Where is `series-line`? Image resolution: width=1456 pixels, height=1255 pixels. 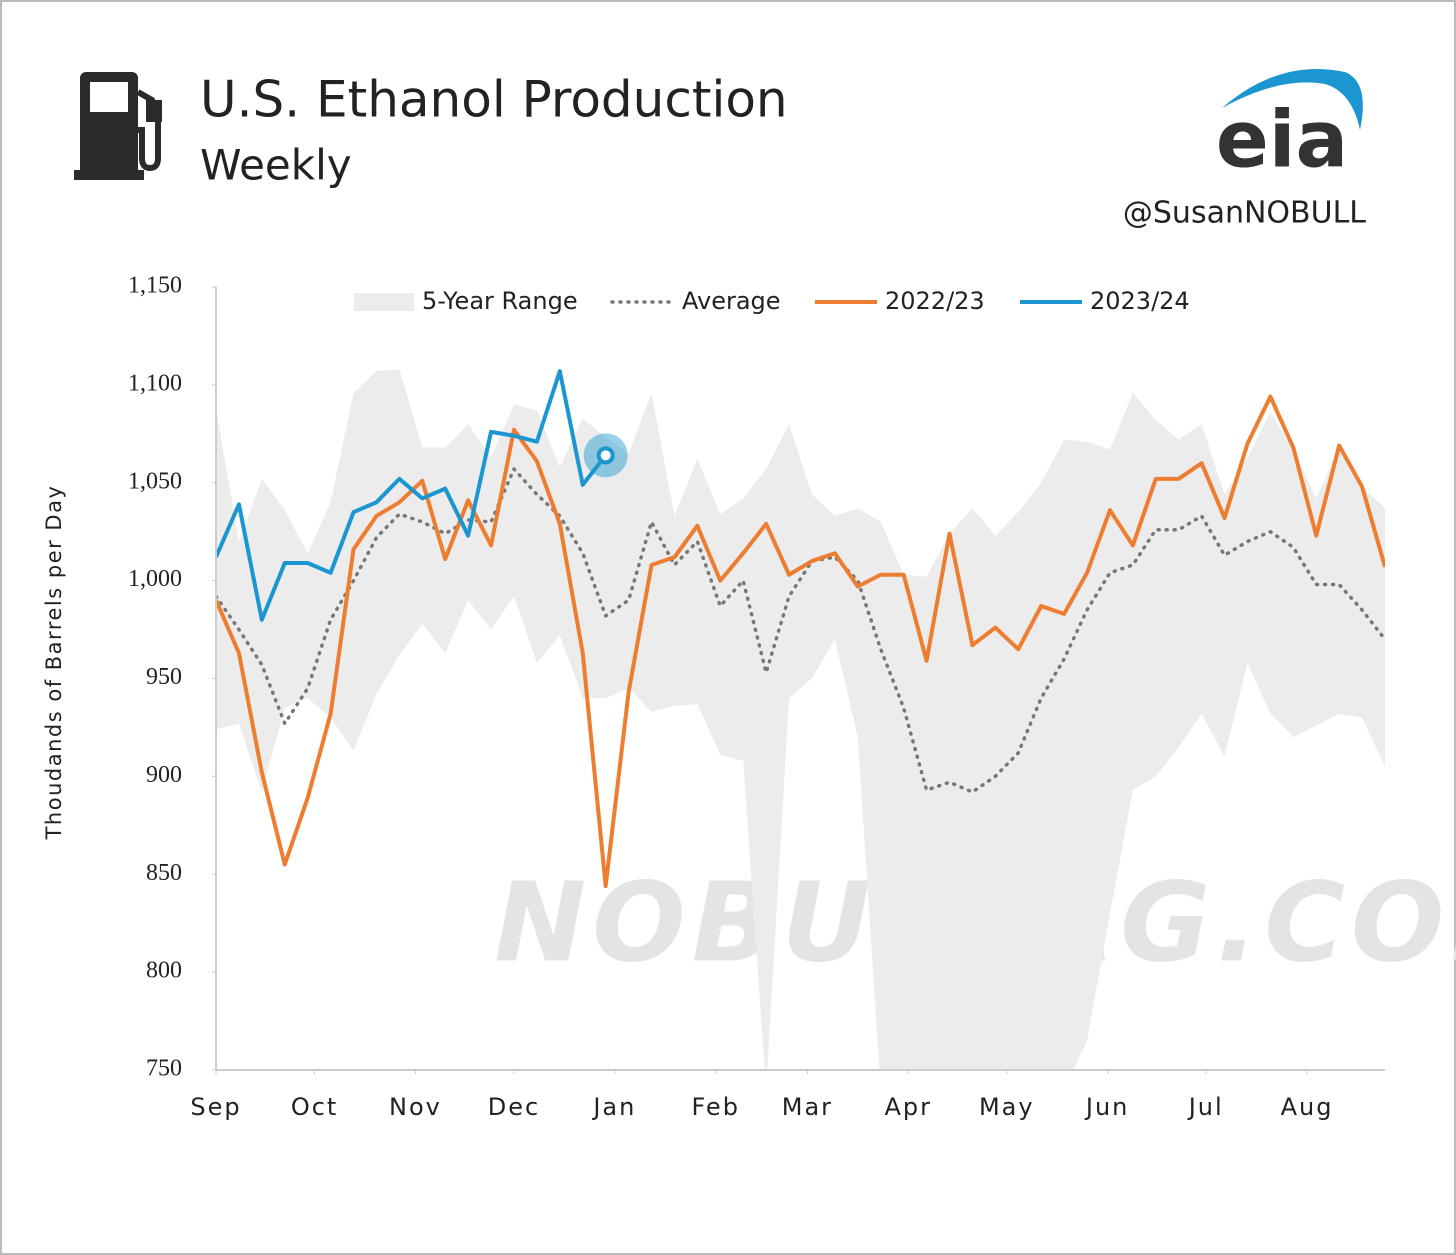 series-line is located at coordinates (412, 495).